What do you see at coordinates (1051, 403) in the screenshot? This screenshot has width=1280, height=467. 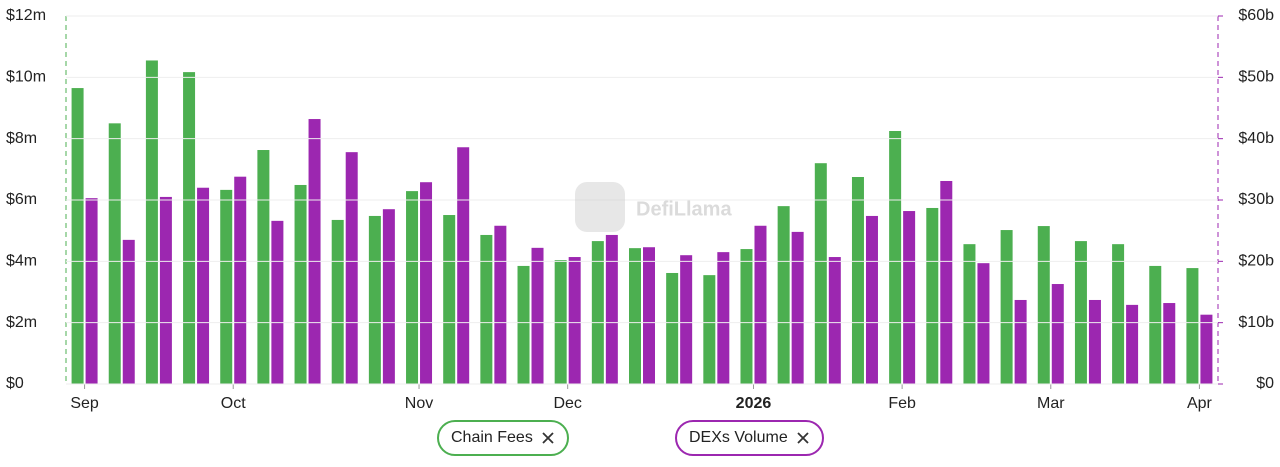 I see `x-tick-label: Mar` at bounding box center [1051, 403].